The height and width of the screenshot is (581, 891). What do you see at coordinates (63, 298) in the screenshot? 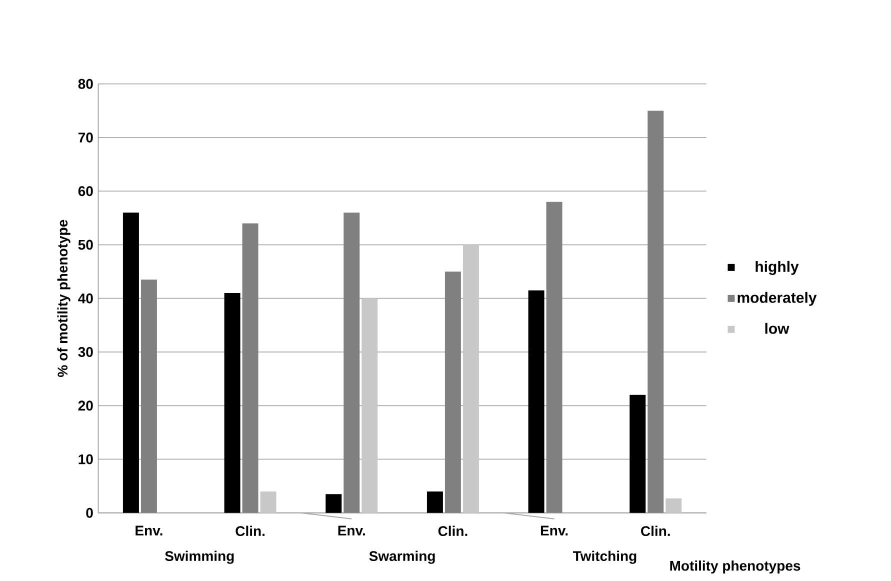
I see `y-axis-title: % of motility phenotype` at bounding box center [63, 298].